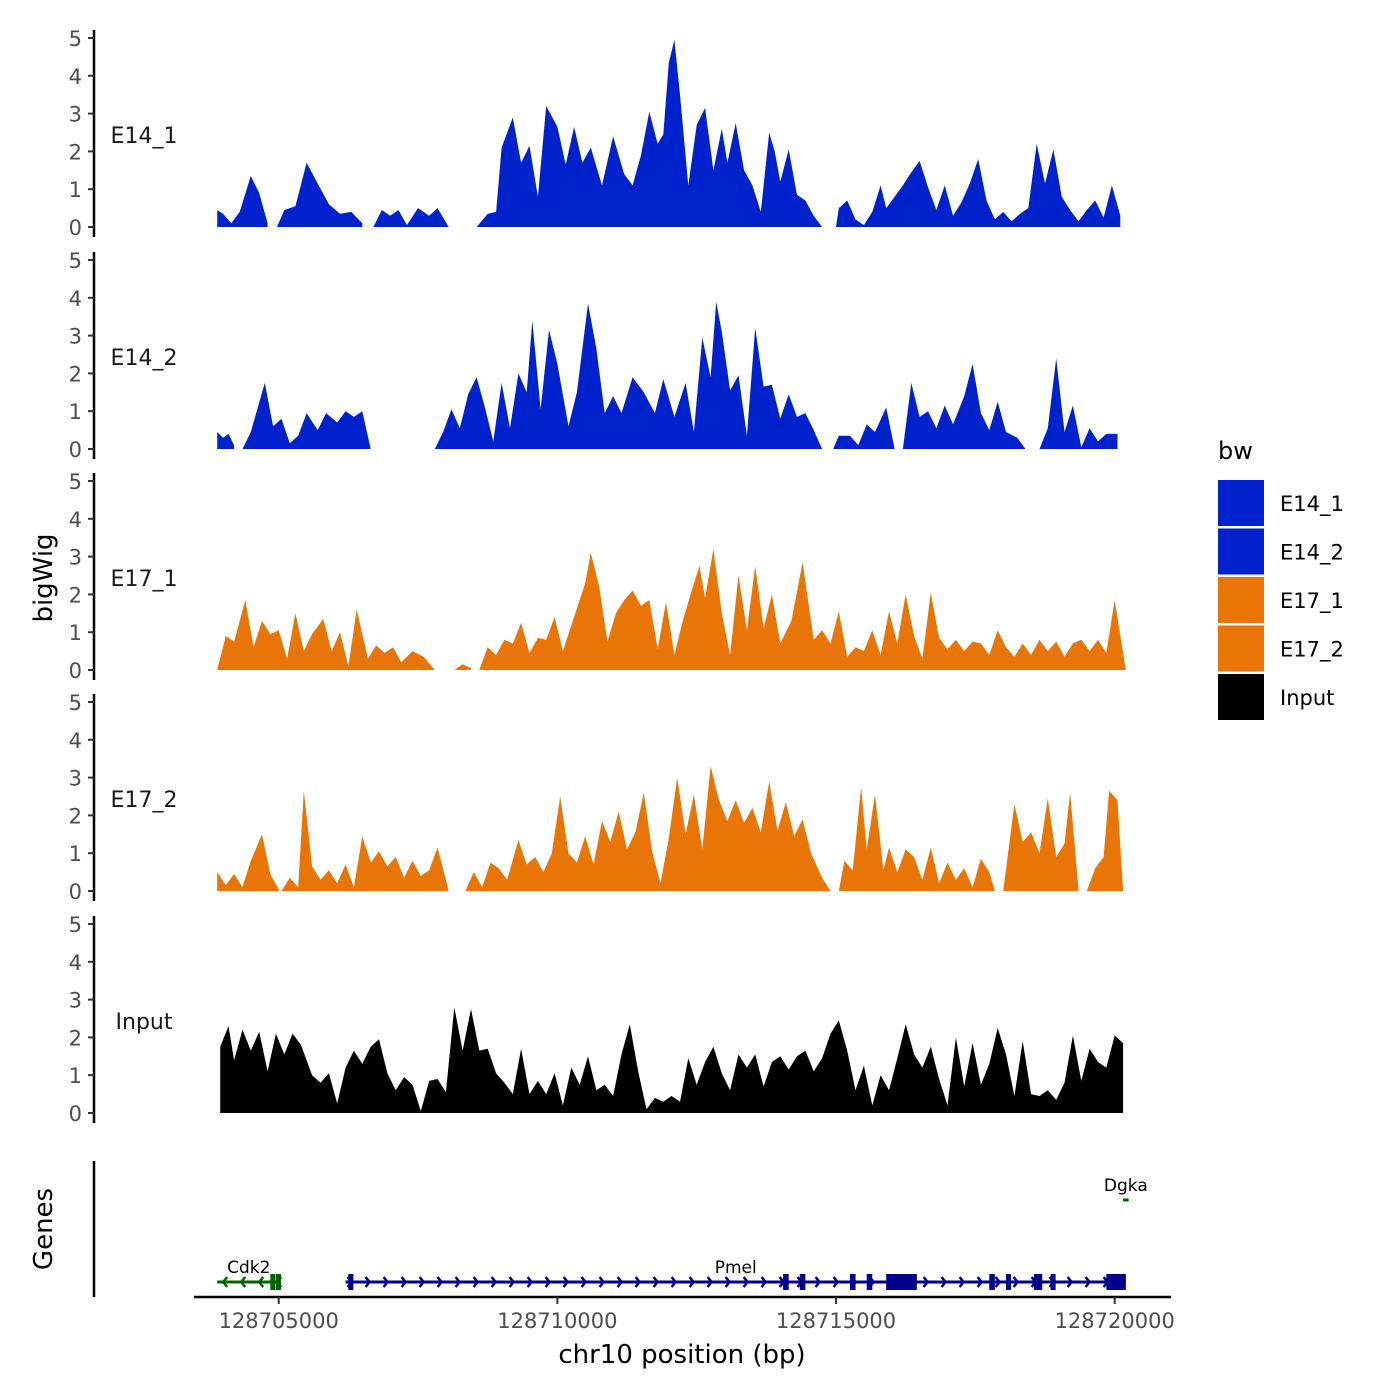  Describe the element at coordinates (144, 136) in the screenshot. I see `track-label: E14_1` at that location.